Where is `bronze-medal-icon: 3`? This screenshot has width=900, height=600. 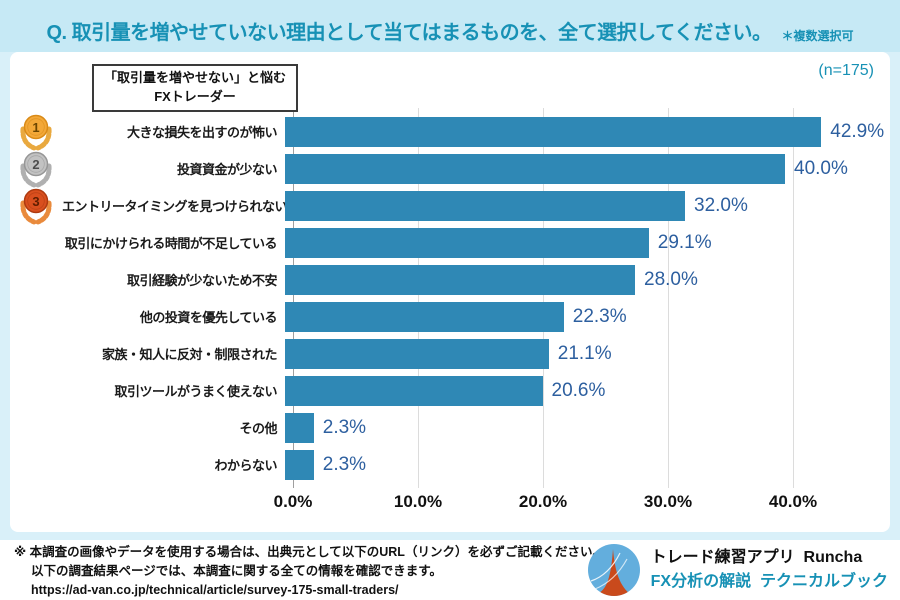
bronze-medal-icon: 3 is located at coordinates (36, 206).